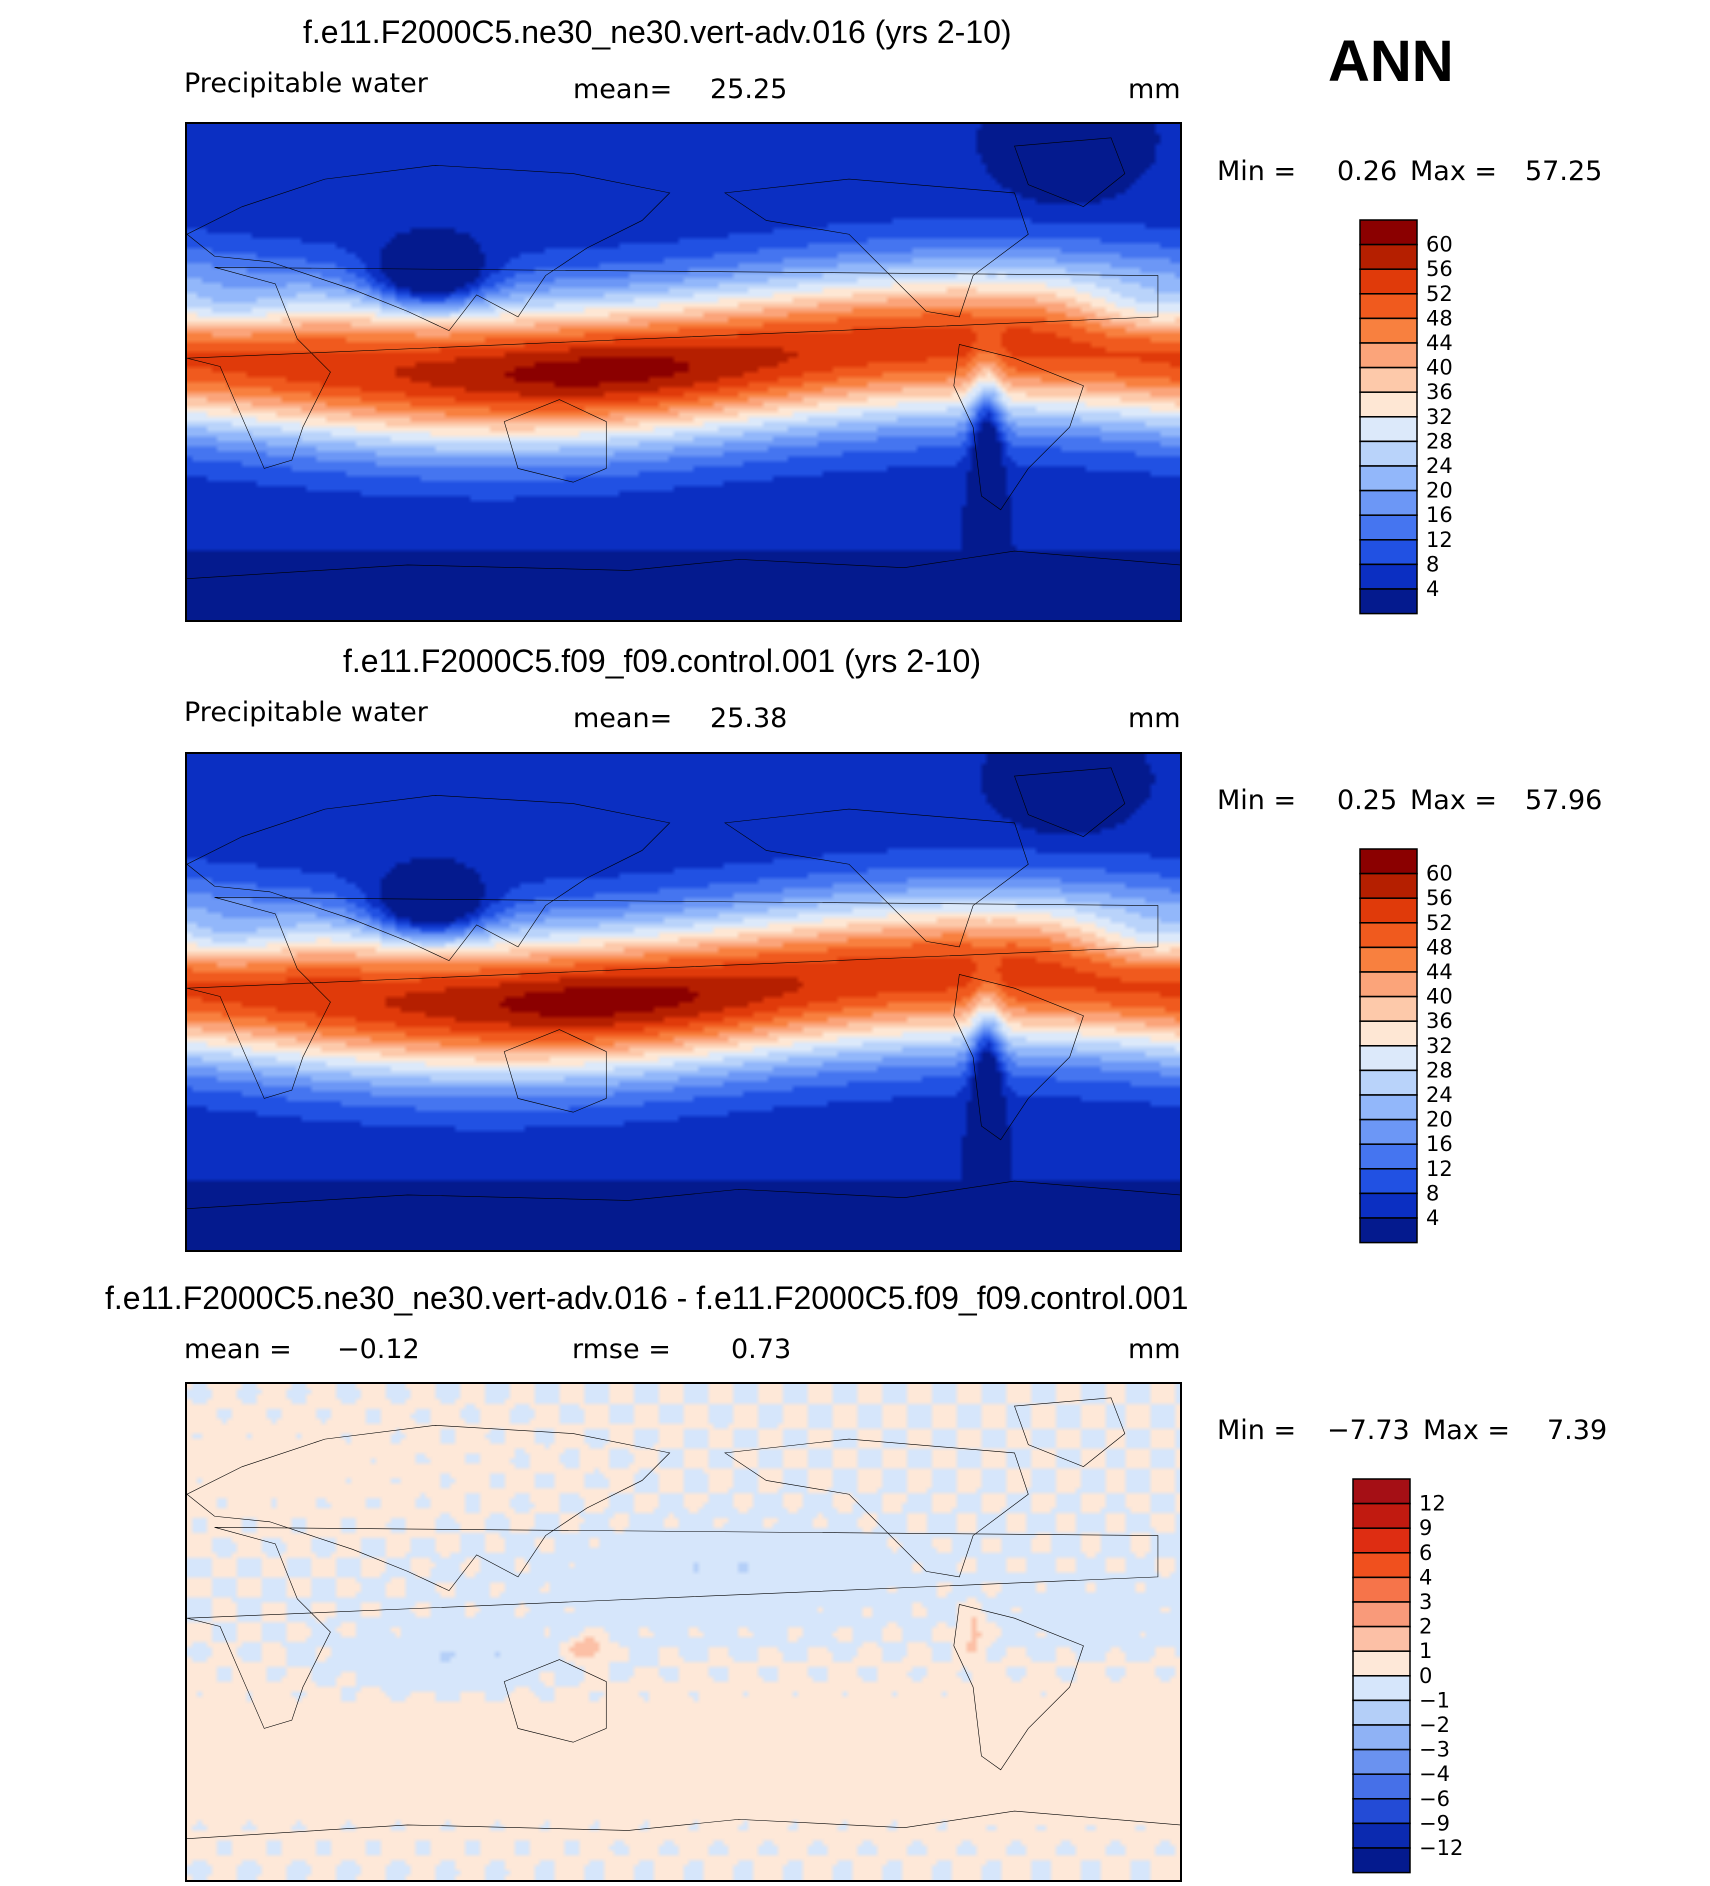 This screenshot has width=1710, height=1886. What do you see at coordinates (749, 89) in the screenshot?
I see `panel-1-mean-value: 25.25` at bounding box center [749, 89].